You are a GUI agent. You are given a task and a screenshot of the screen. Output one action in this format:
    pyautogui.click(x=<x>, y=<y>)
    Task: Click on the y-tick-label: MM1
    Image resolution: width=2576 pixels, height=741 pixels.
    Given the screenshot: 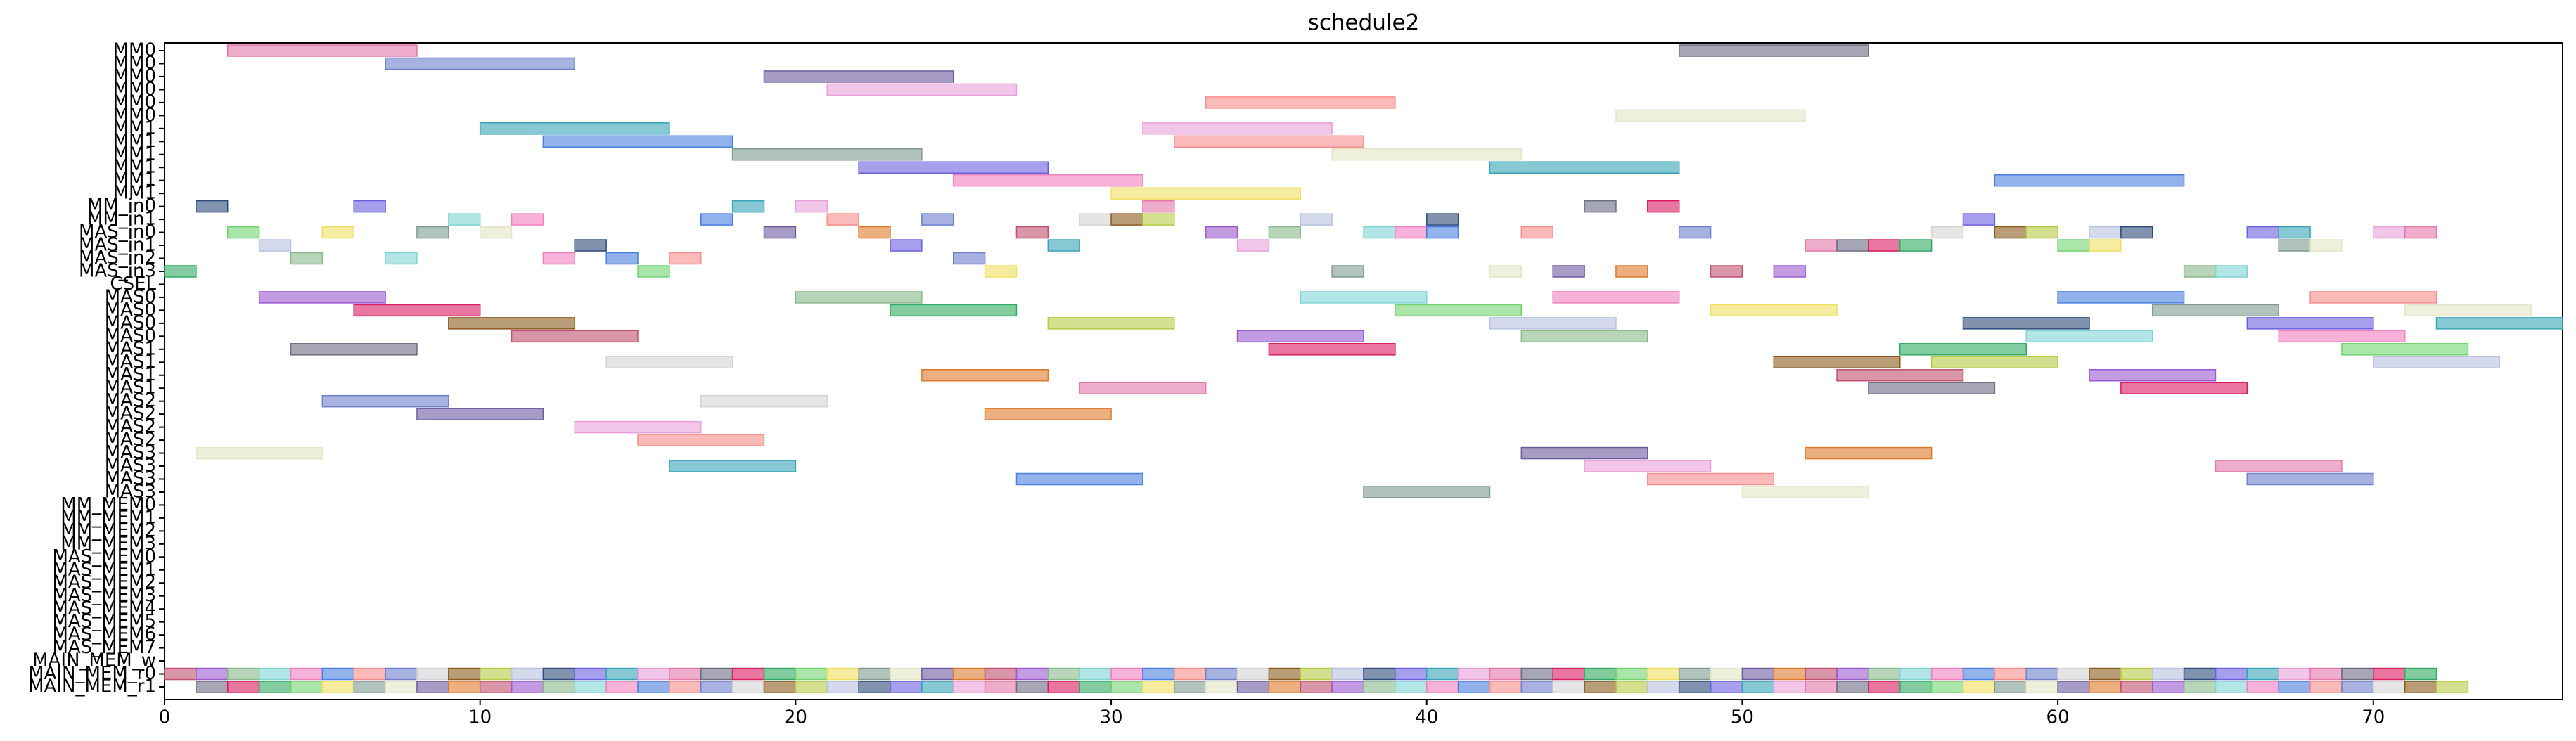 What is the action you would take?
    pyautogui.click(x=134, y=127)
    